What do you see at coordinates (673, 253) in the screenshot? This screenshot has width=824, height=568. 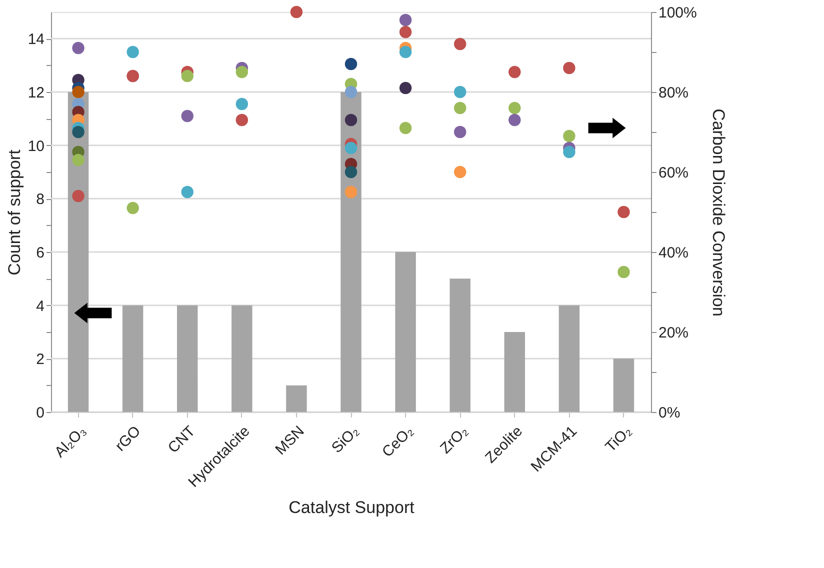 I see `y2-tick-label: 40%` at bounding box center [673, 253].